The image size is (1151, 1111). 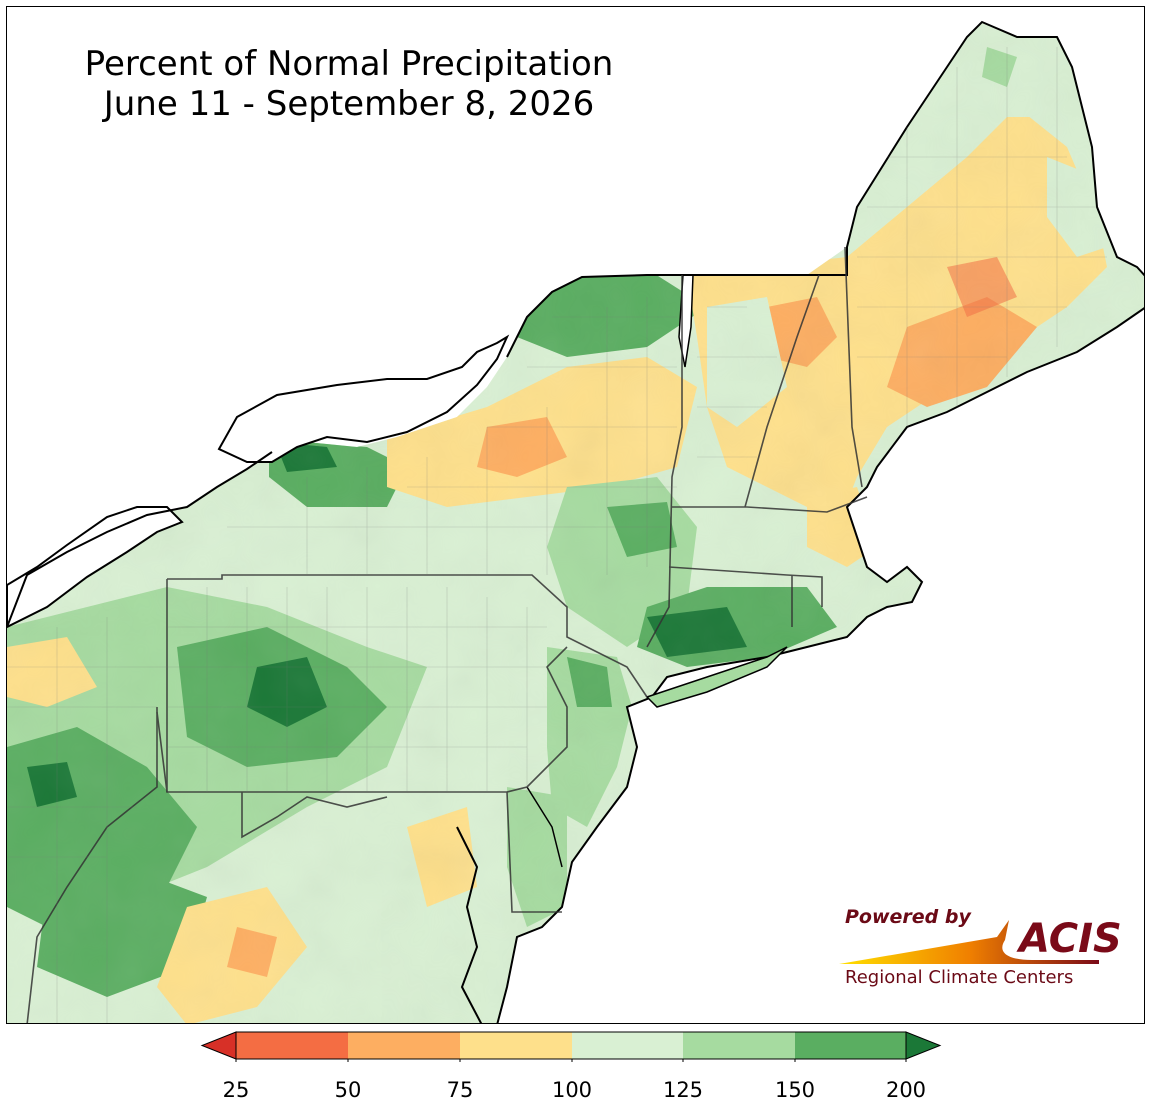 What do you see at coordinates (908, 917) in the screenshot?
I see `powered-by-text: Powered by` at bounding box center [908, 917].